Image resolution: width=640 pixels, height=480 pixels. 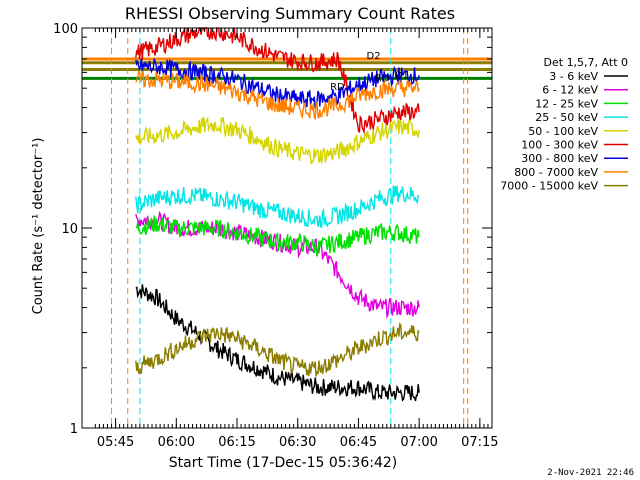 I want to click on legend-entry-label: 800 - 7000 keV, so click(x=556, y=172).